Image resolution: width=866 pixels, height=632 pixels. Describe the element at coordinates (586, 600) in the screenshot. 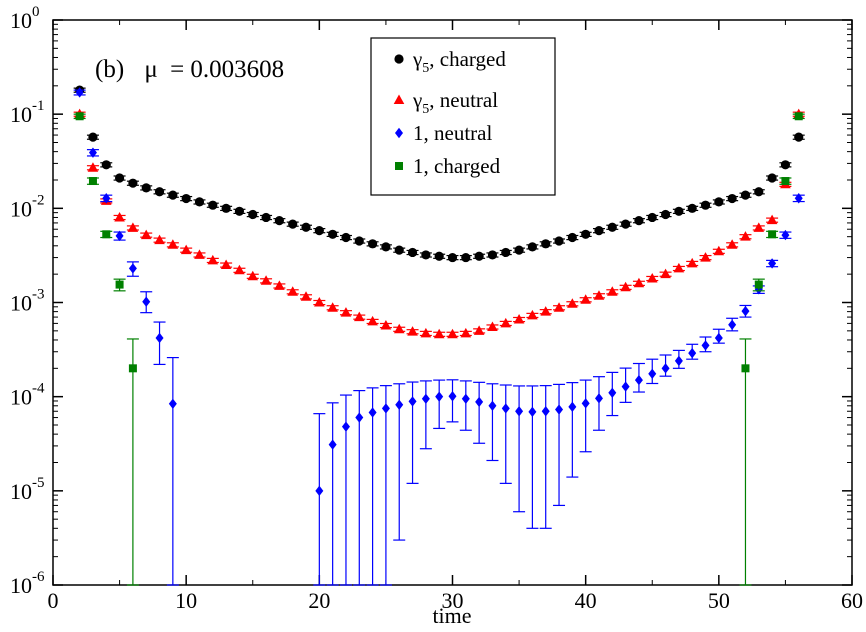

I see `x-tick-label: 40` at that location.